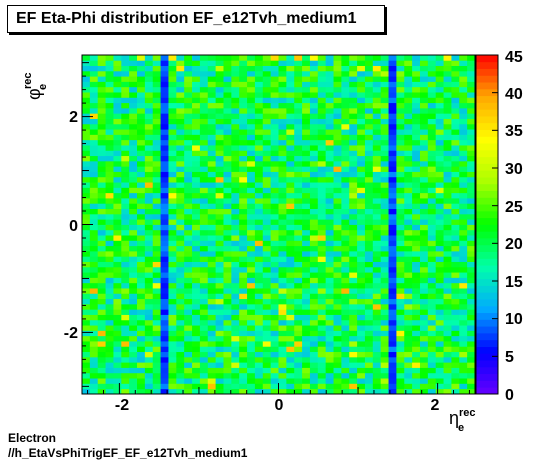 Image resolution: width=546 pixels, height=462 pixels. I want to click on z-tick-label-25: 25, so click(514, 207).